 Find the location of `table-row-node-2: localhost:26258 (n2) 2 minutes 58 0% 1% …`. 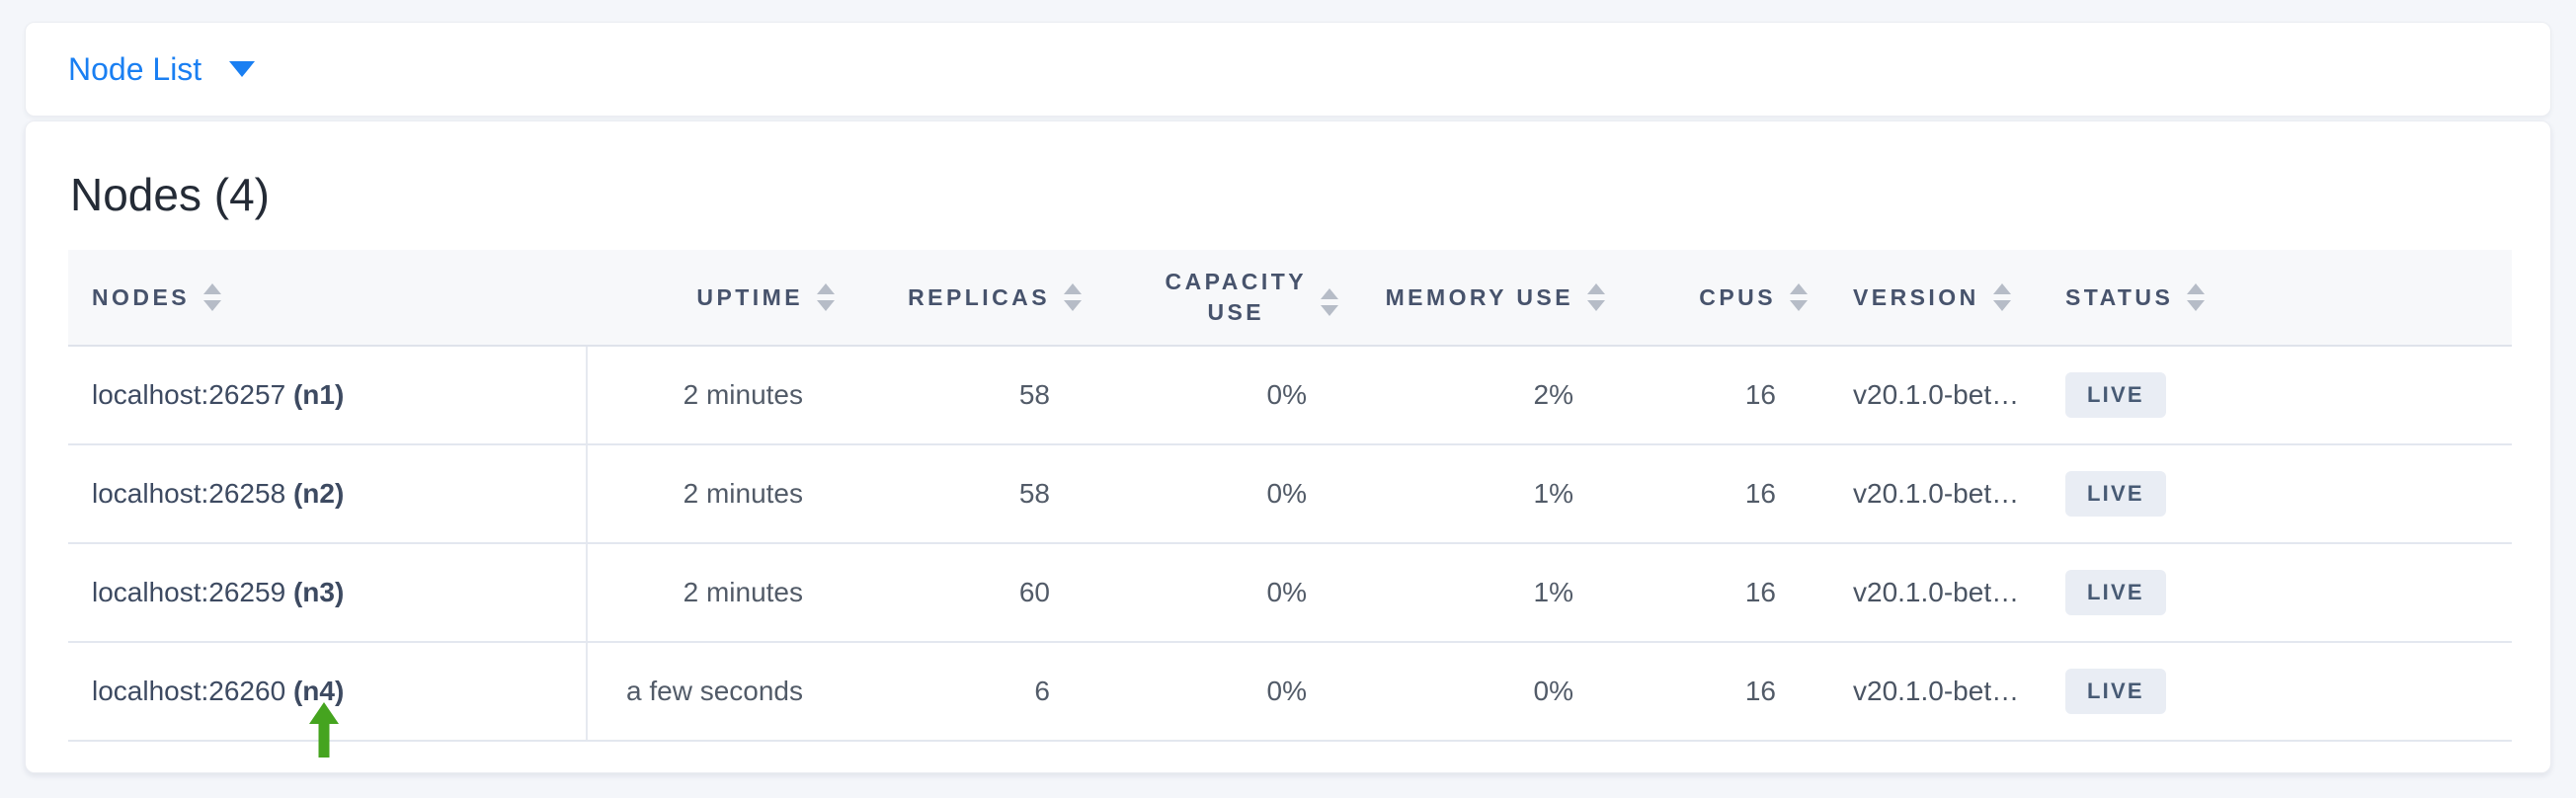

table-row-node-2: localhost:26258 (n2) 2 minutes 58 0% 1% … is located at coordinates (1290, 494).